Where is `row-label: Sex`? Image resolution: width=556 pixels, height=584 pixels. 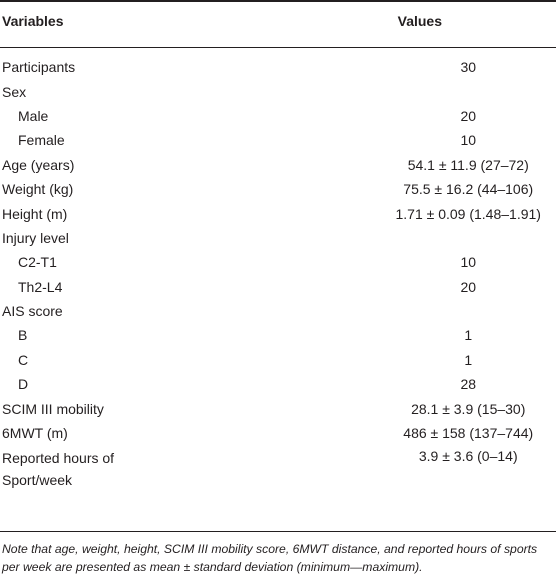
row-label: Sex is located at coordinates (14, 91).